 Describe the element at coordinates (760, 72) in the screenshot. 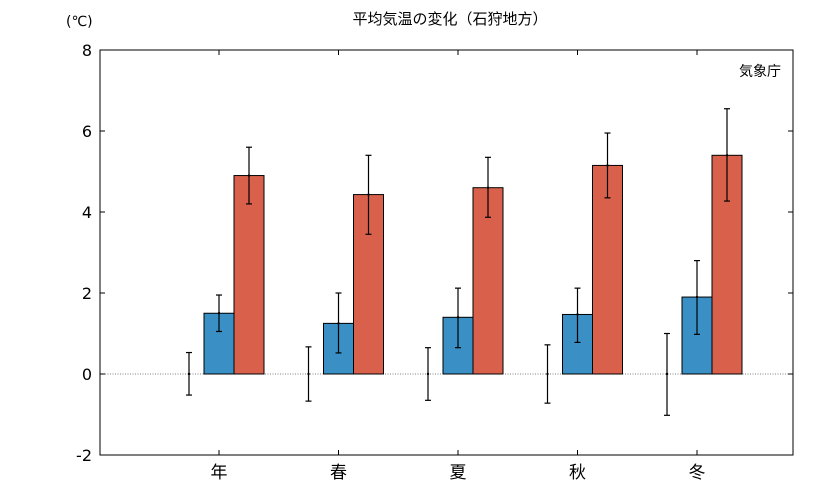

I see `source-label: 気象庁` at that location.